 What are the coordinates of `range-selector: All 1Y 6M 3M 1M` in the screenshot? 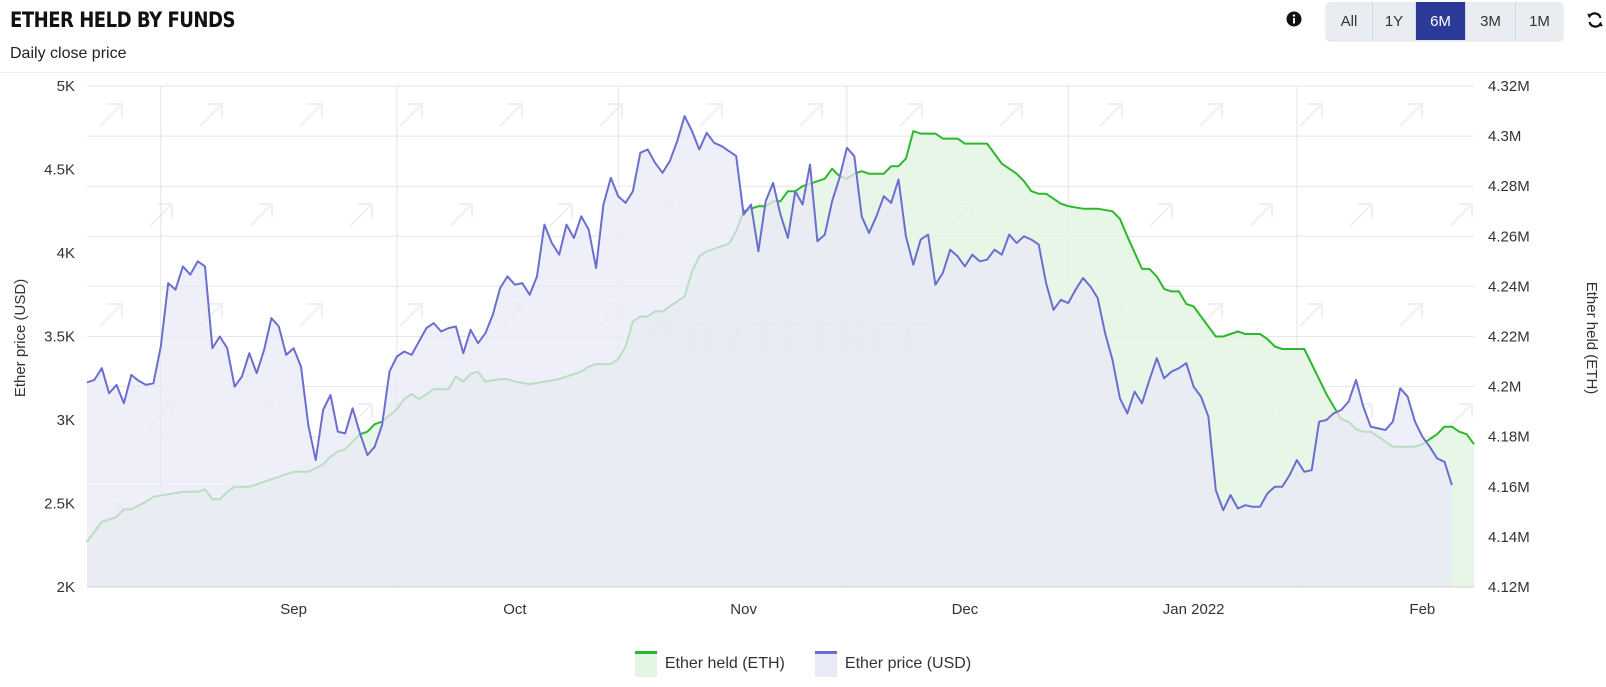 It's located at (1444, 21).